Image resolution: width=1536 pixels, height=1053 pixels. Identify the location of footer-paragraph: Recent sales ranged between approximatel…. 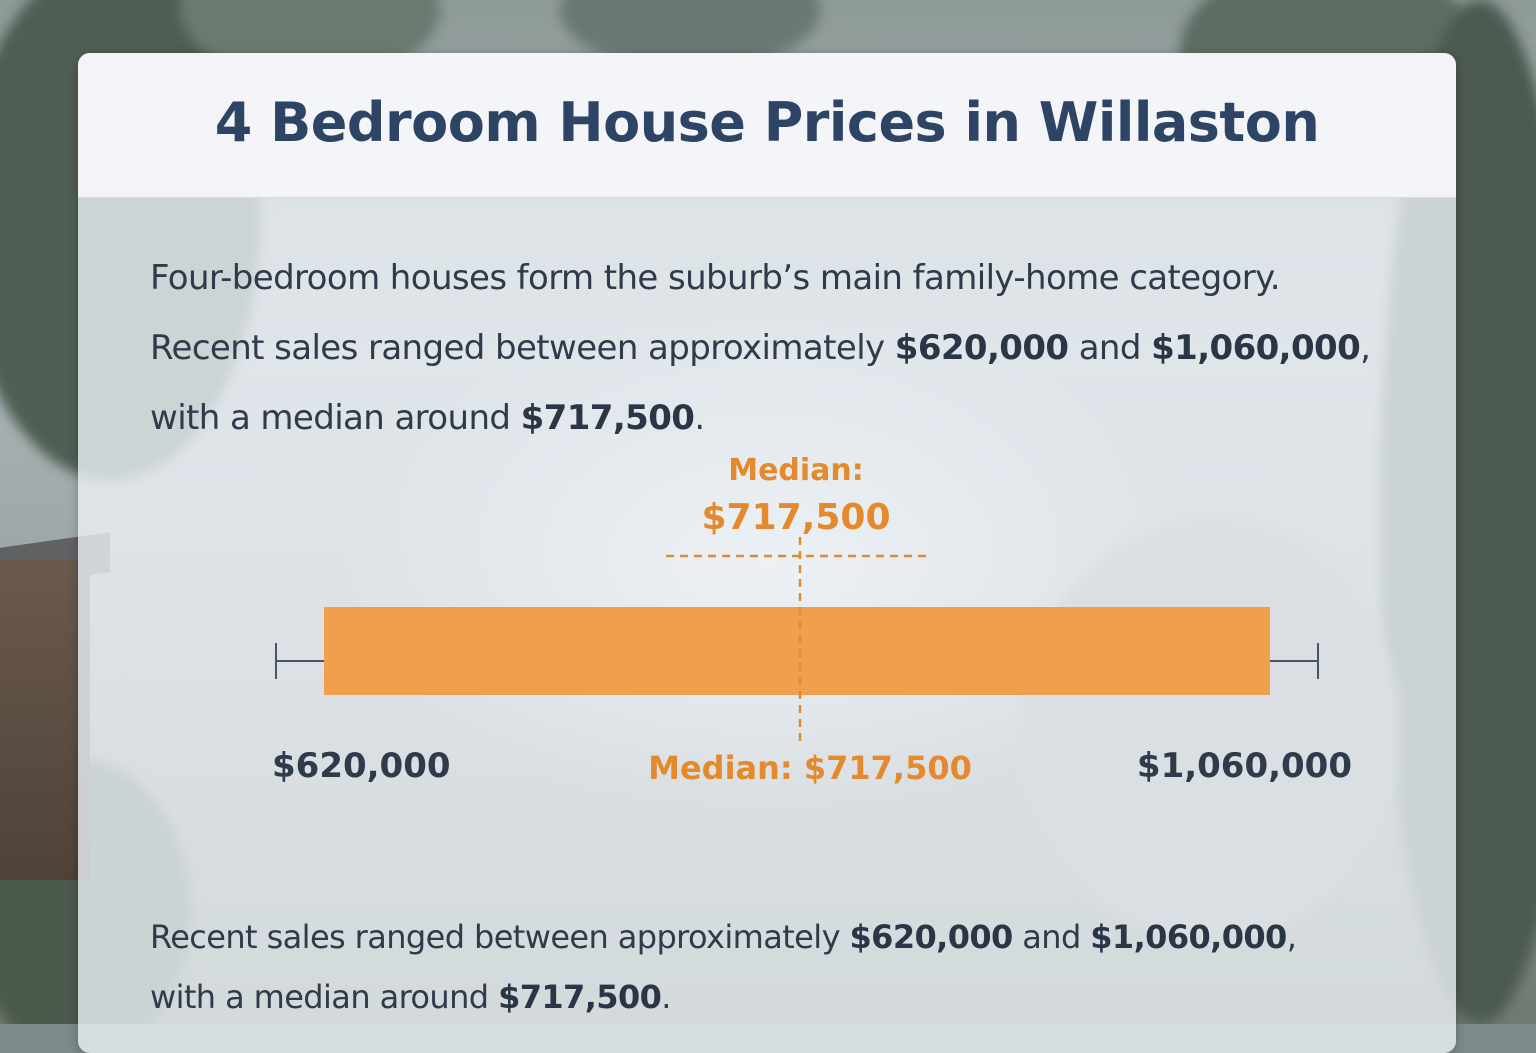
(723, 967).